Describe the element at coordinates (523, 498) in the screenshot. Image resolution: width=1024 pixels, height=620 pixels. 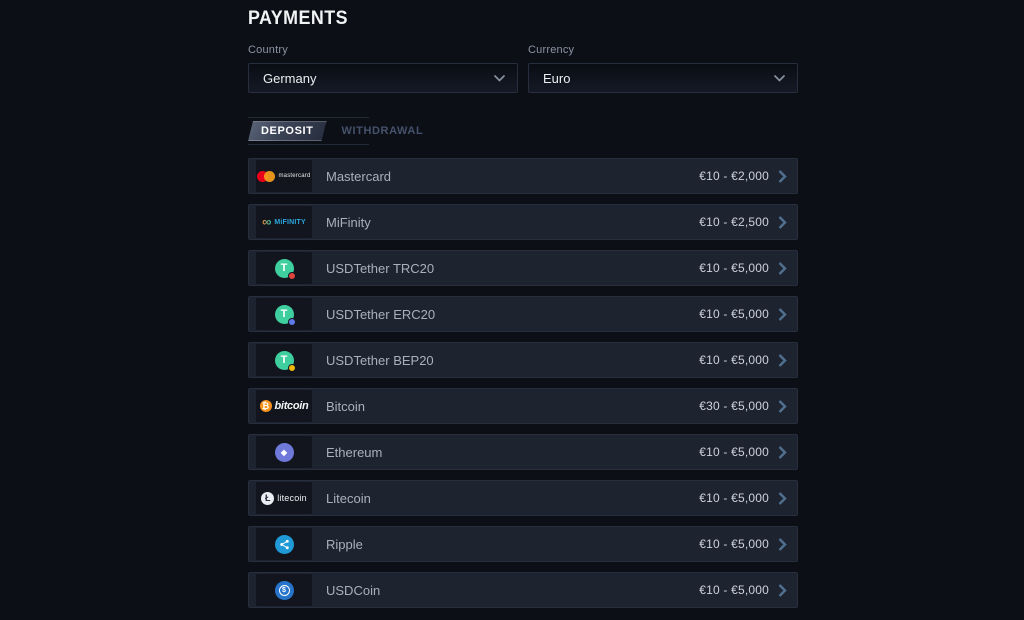
I see `payment-row-litecoin: Ł litecoin Litecoin €10 - €5,000` at that location.